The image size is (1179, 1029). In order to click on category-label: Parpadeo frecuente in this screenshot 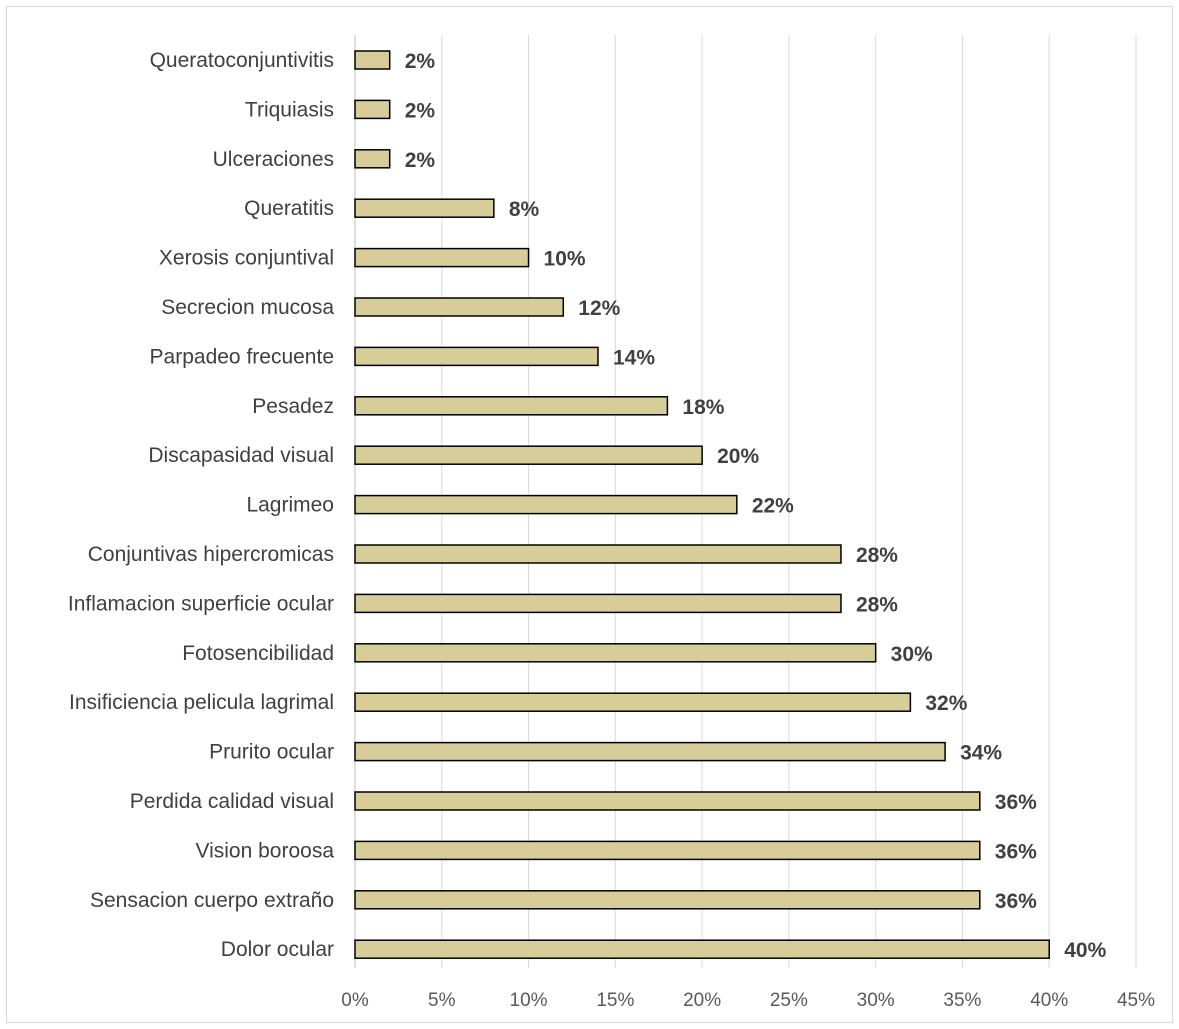, I will do `click(242, 356)`.